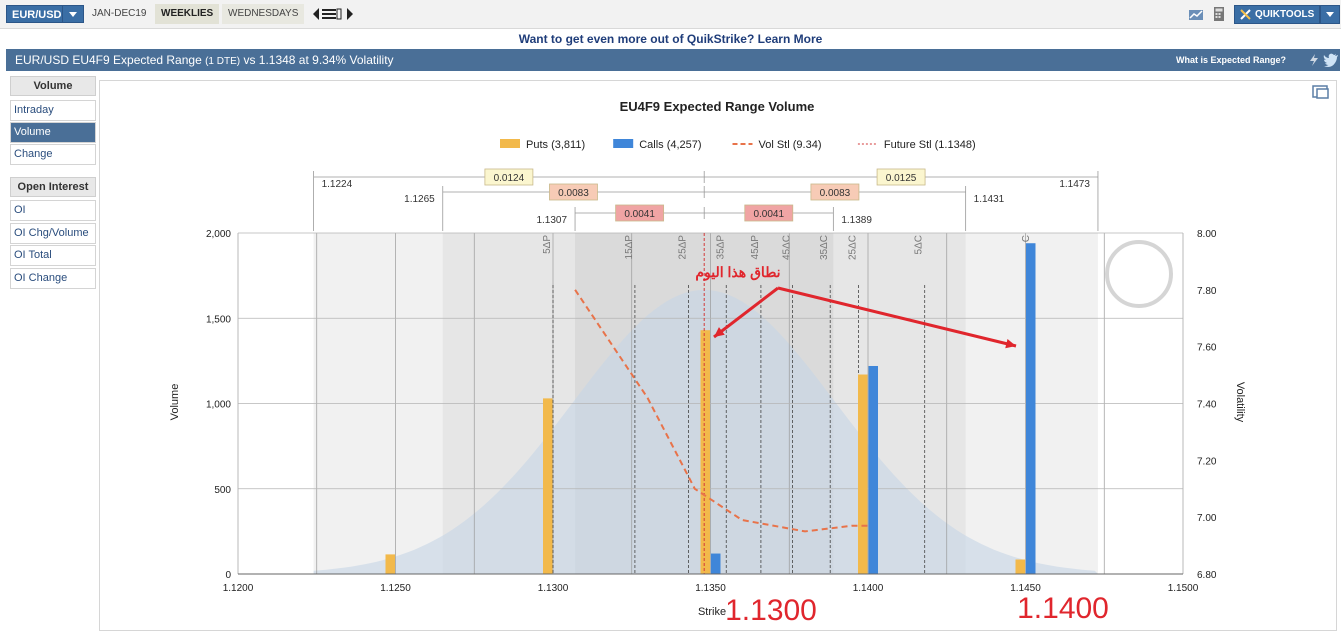 This screenshot has height=631, width=1341. What do you see at coordinates (53, 278) in the screenshot?
I see `sidebar-item-oi-change: OI Change` at bounding box center [53, 278].